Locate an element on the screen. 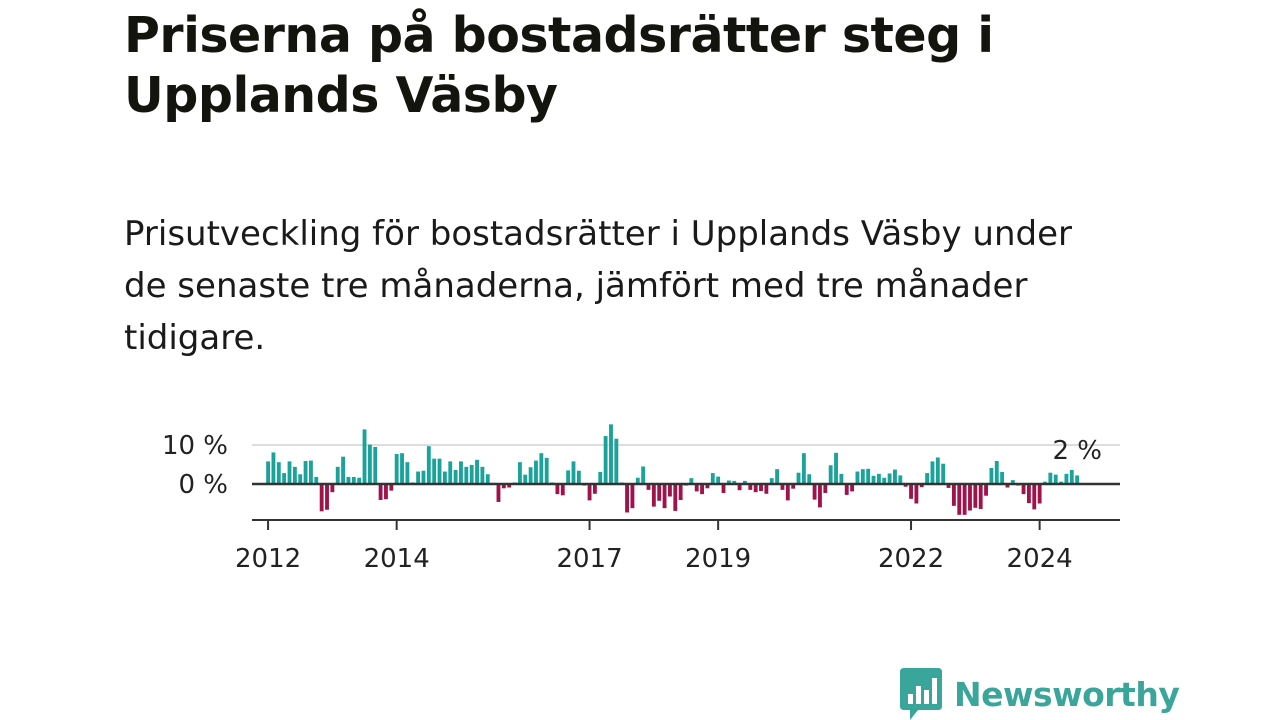 This screenshot has height=720, width=1280. logo-text: Newsworthy is located at coordinates (1067, 694).